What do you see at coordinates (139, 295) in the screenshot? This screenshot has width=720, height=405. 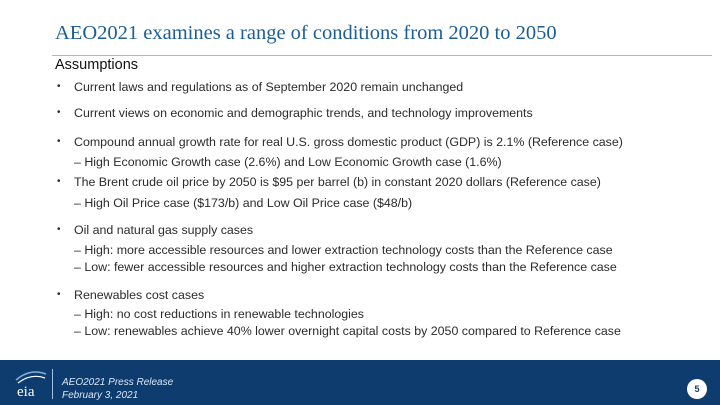 I see `bullet-renewables: Renewables cost cases` at bounding box center [139, 295].